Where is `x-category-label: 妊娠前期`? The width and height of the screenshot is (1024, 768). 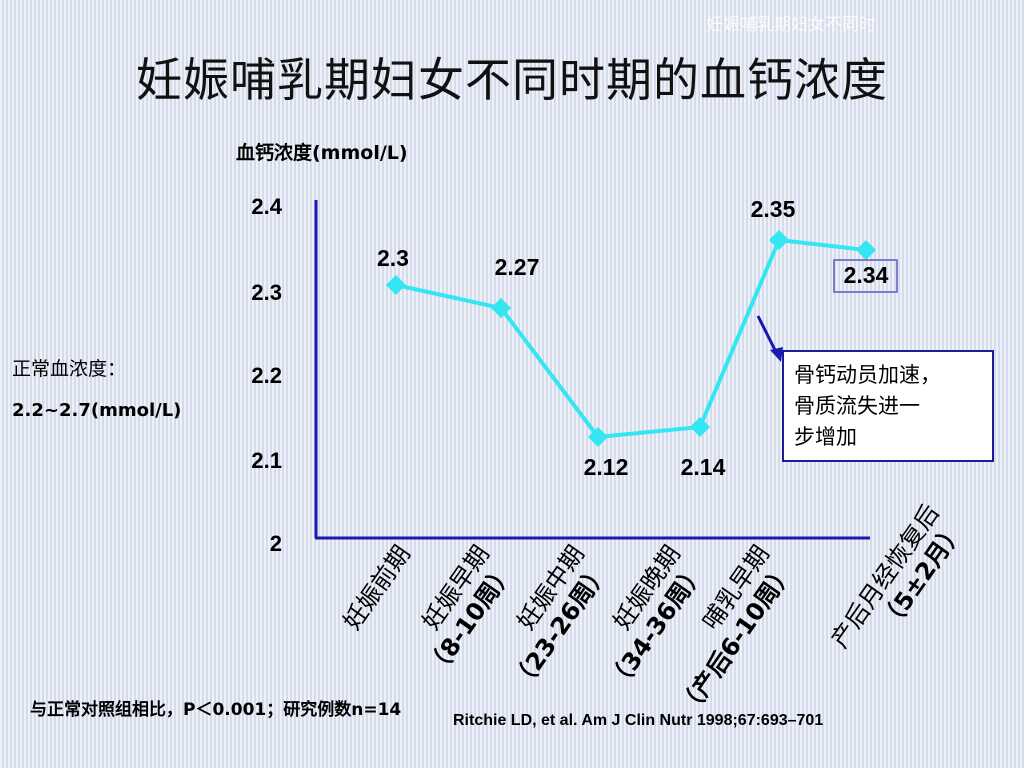 x-category-label: 妊娠前期 is located at coordinates (377, 587).